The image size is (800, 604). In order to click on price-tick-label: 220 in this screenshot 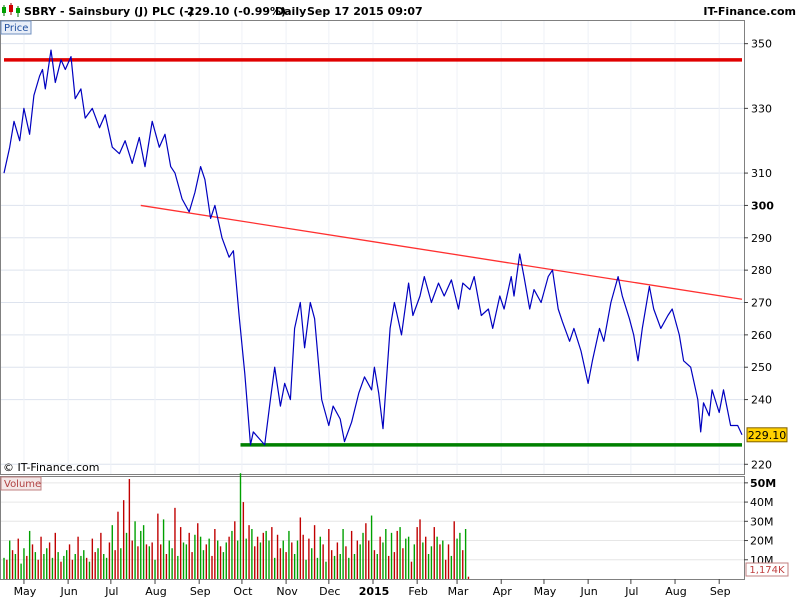, I will do `click(761, 464)`.